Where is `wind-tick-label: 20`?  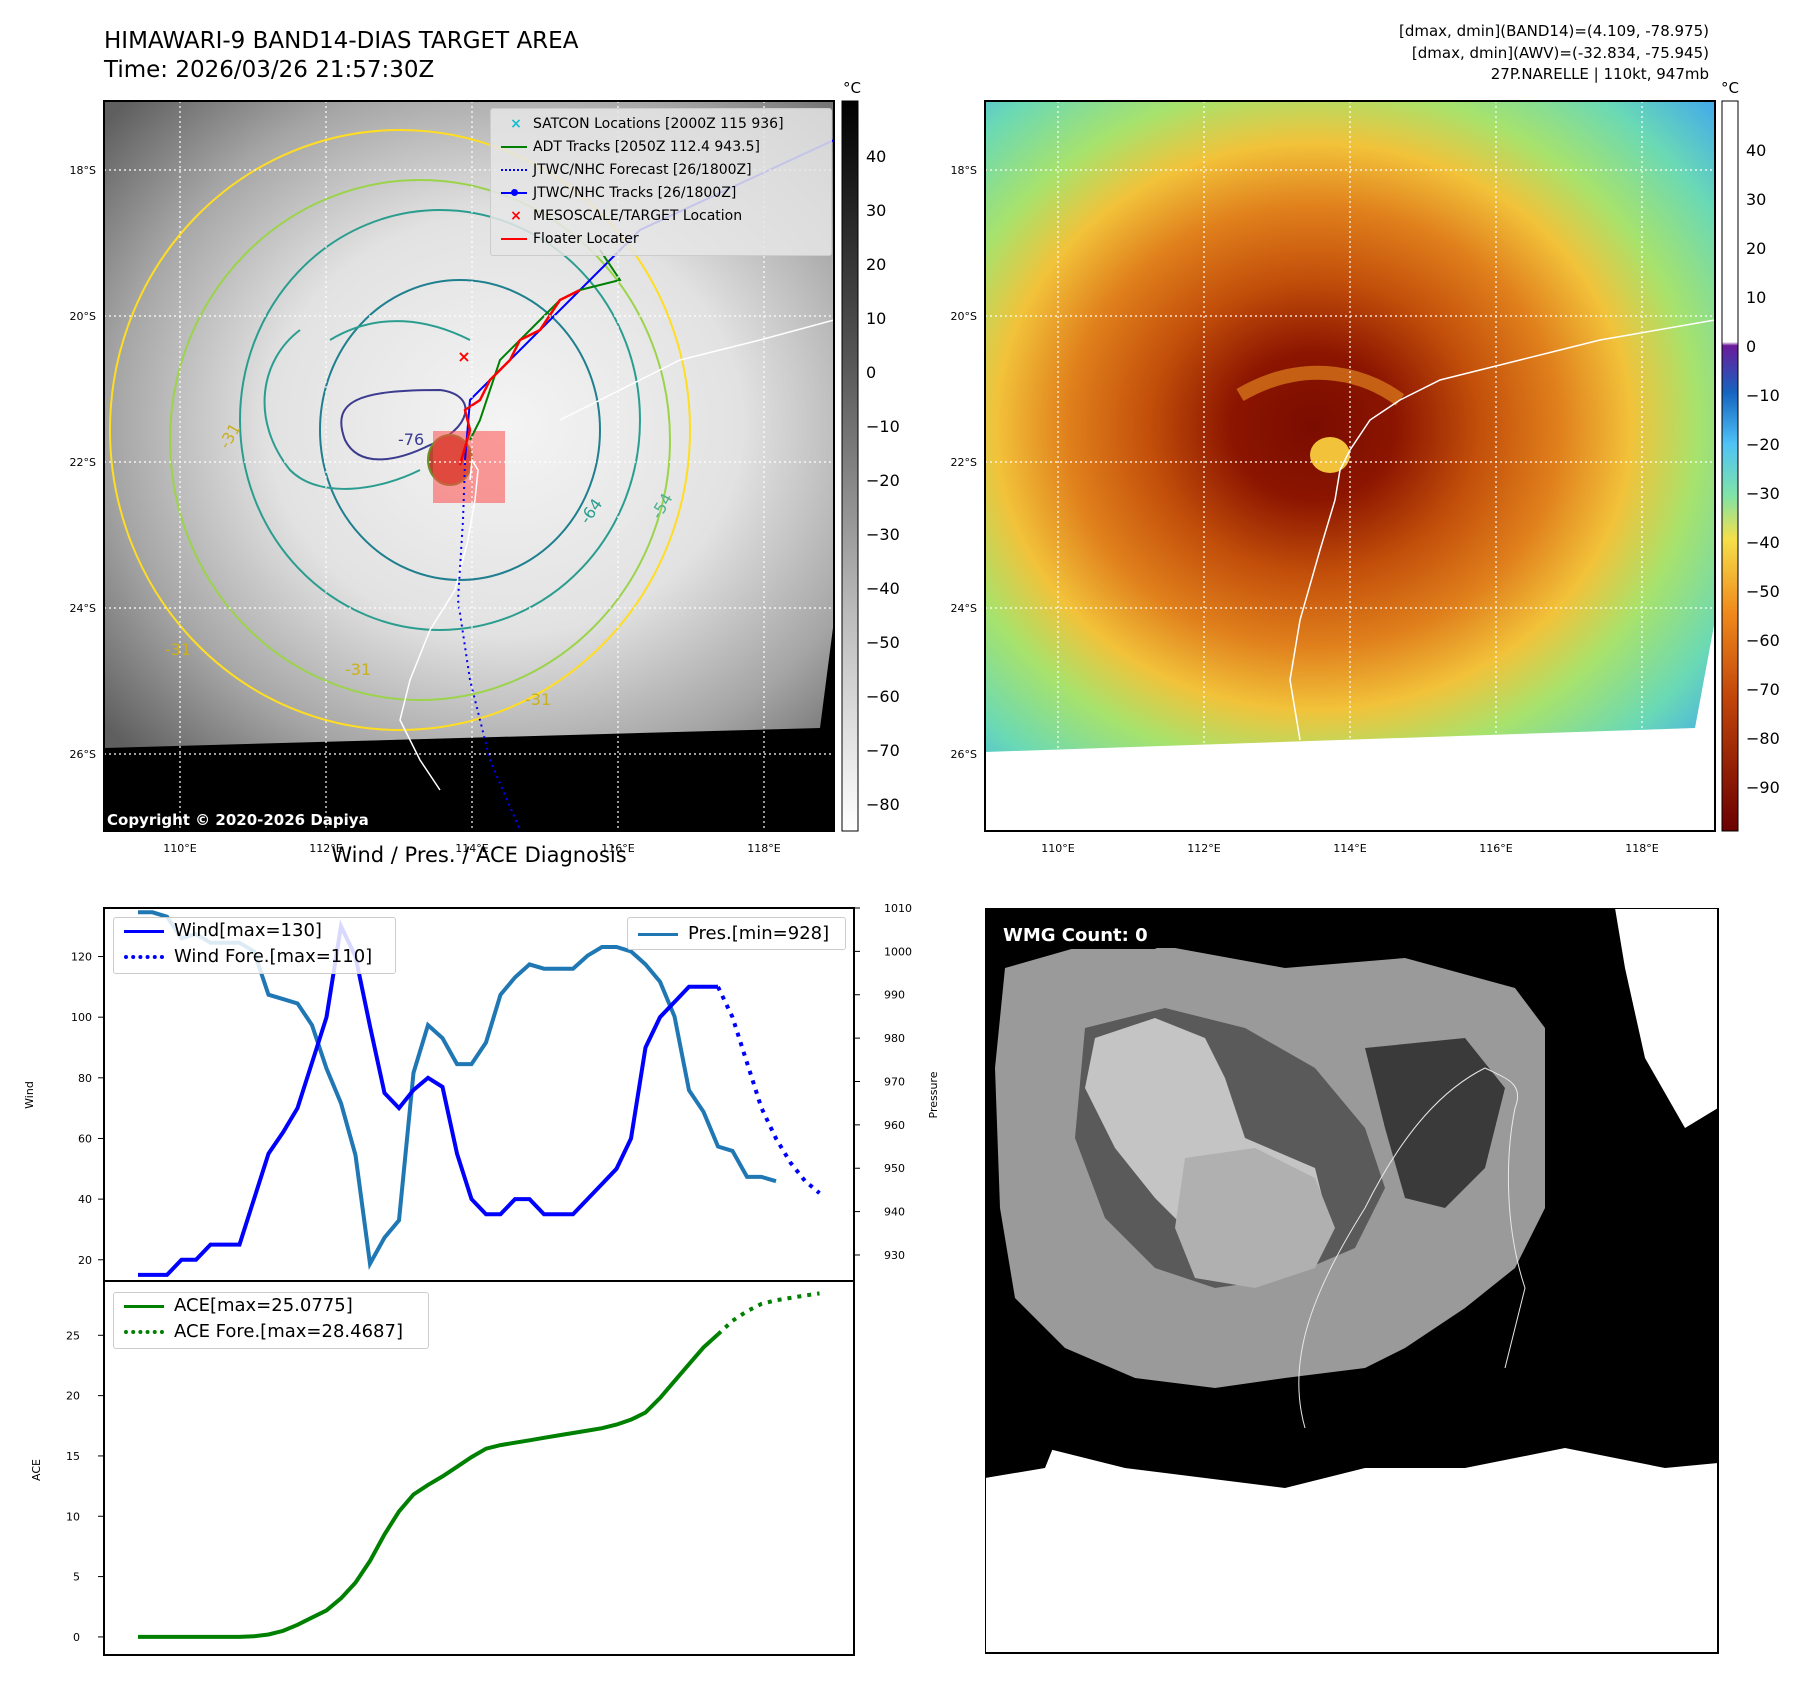 wind-tick-label: 20 is located at coordinates (85, 1260).